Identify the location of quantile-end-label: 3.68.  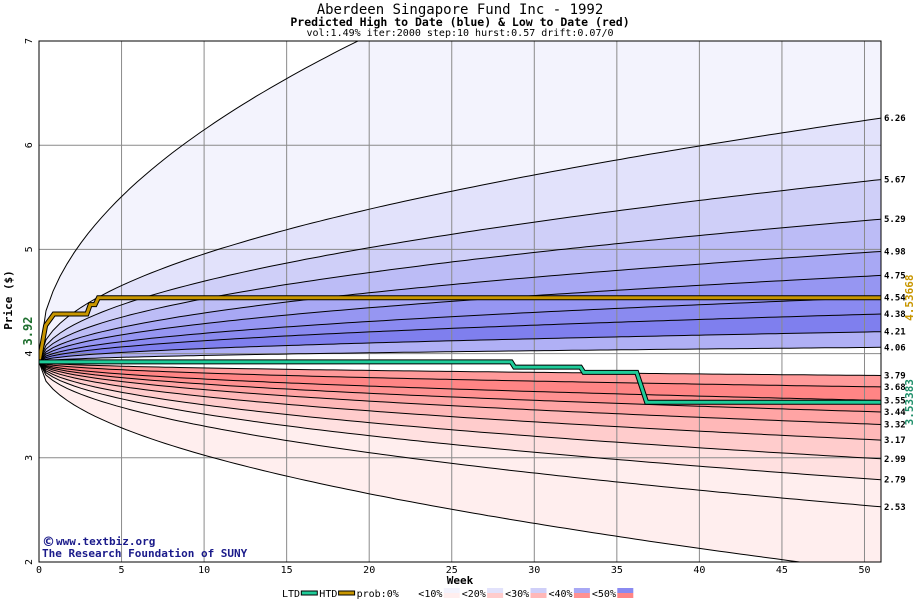
(895, 388).